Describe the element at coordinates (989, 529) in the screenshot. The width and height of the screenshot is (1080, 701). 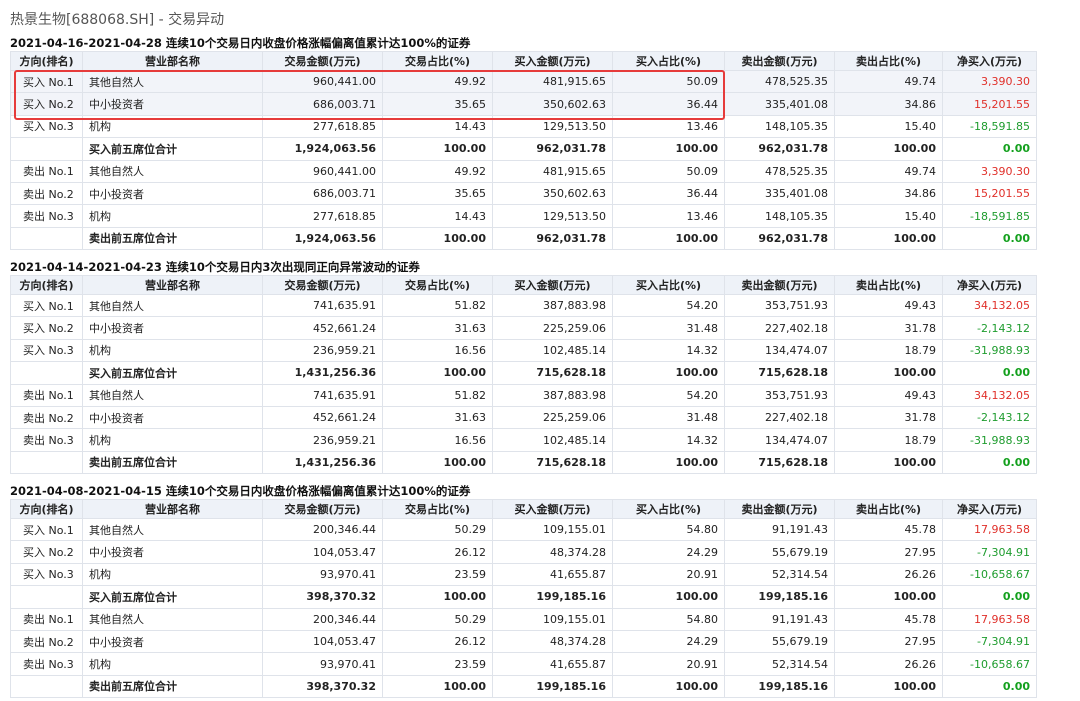
I see `value-cell: 17,963.58` at that location.